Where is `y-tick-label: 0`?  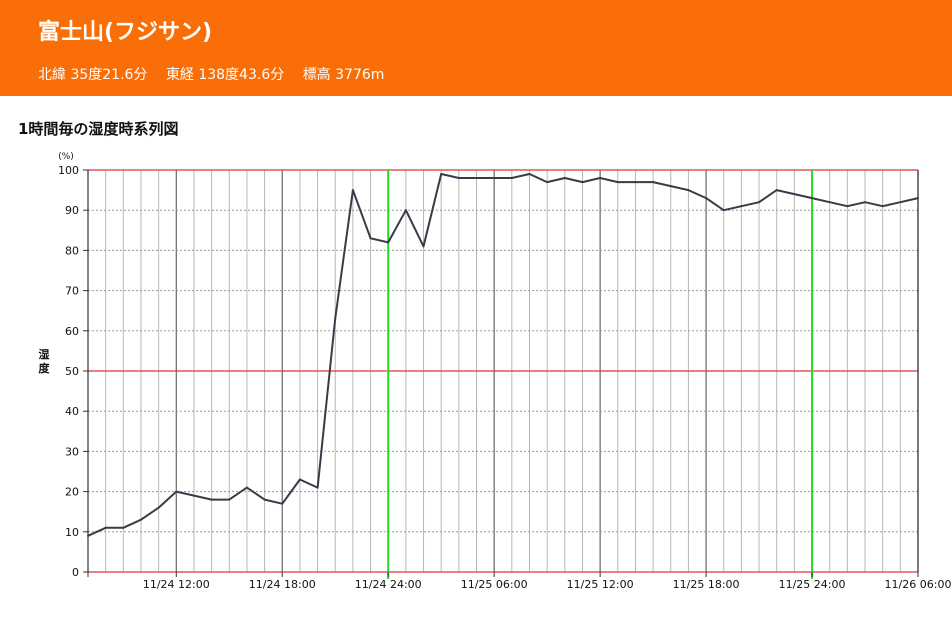
y-tick-label: 0 is located at coordinates (75, 572).